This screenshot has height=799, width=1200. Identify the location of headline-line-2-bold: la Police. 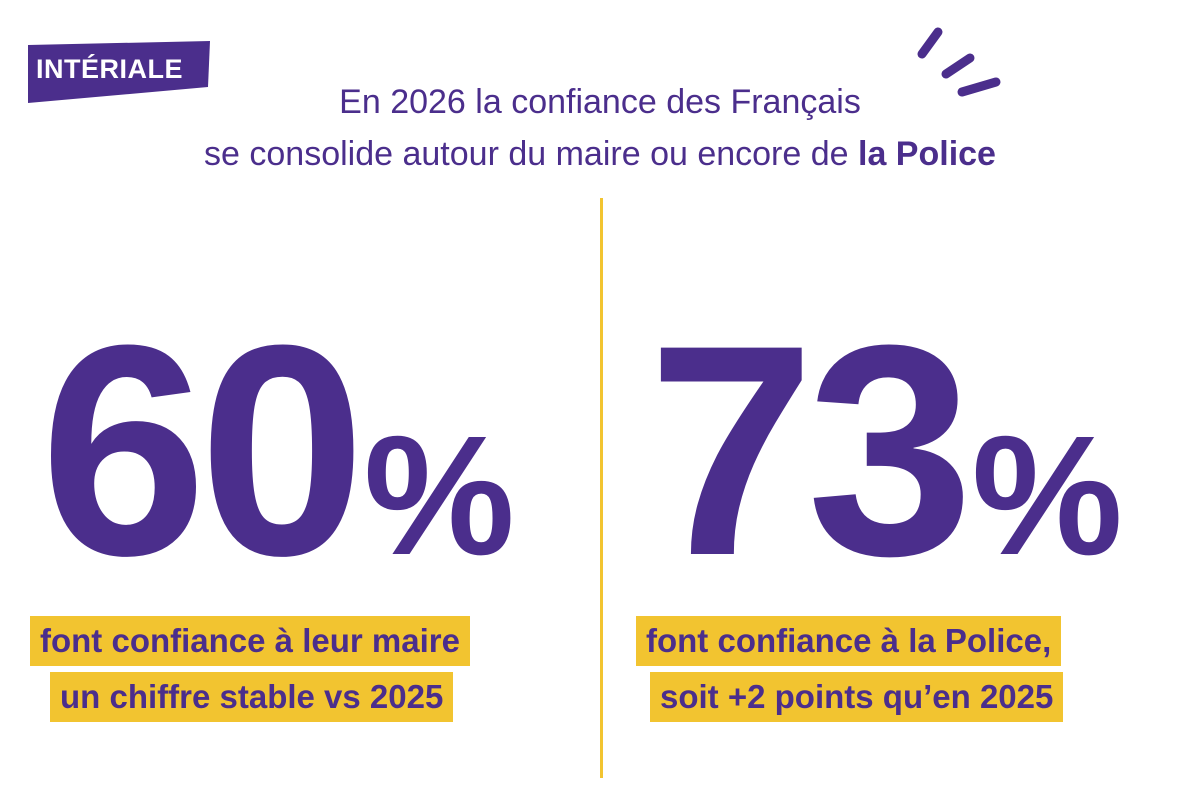
(927, 154).